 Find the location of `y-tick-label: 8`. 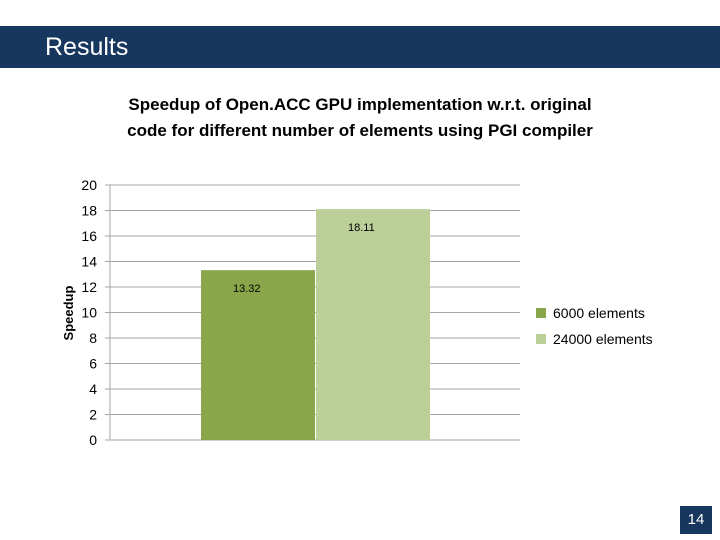

y-tick-label: 8 is located at coordinates (93, 338).